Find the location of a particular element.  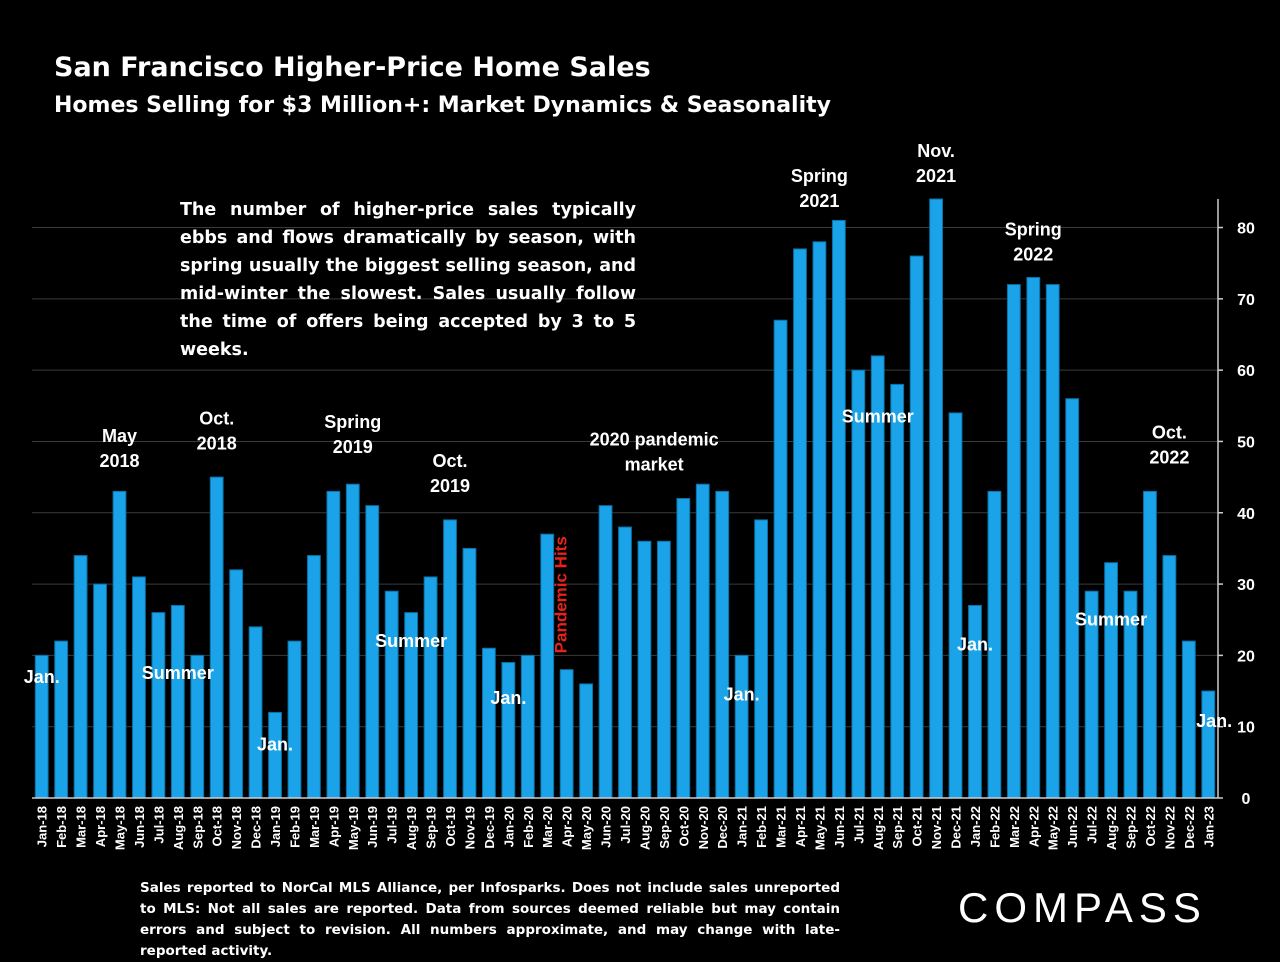

x-tick-label: Mar-20 is located at coordinates (547, 827).